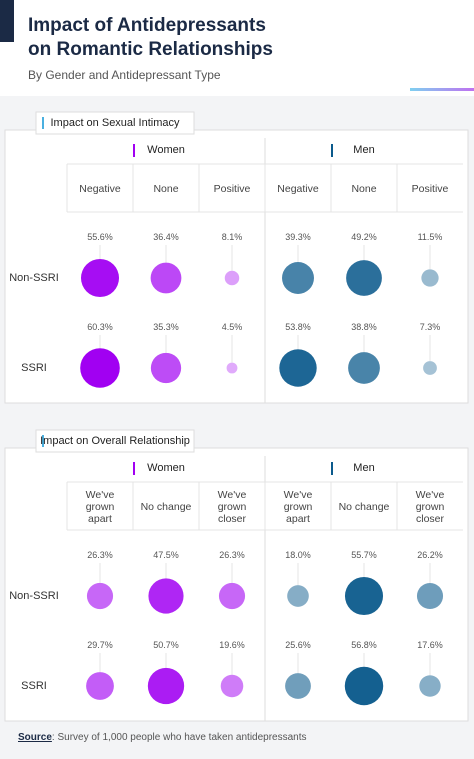 This screenshot has height=759, width=474. What do you see at coordinates (100, 327) in the screenshot?
I see `value-label: 60.3%` at bounding box center [100, 327].